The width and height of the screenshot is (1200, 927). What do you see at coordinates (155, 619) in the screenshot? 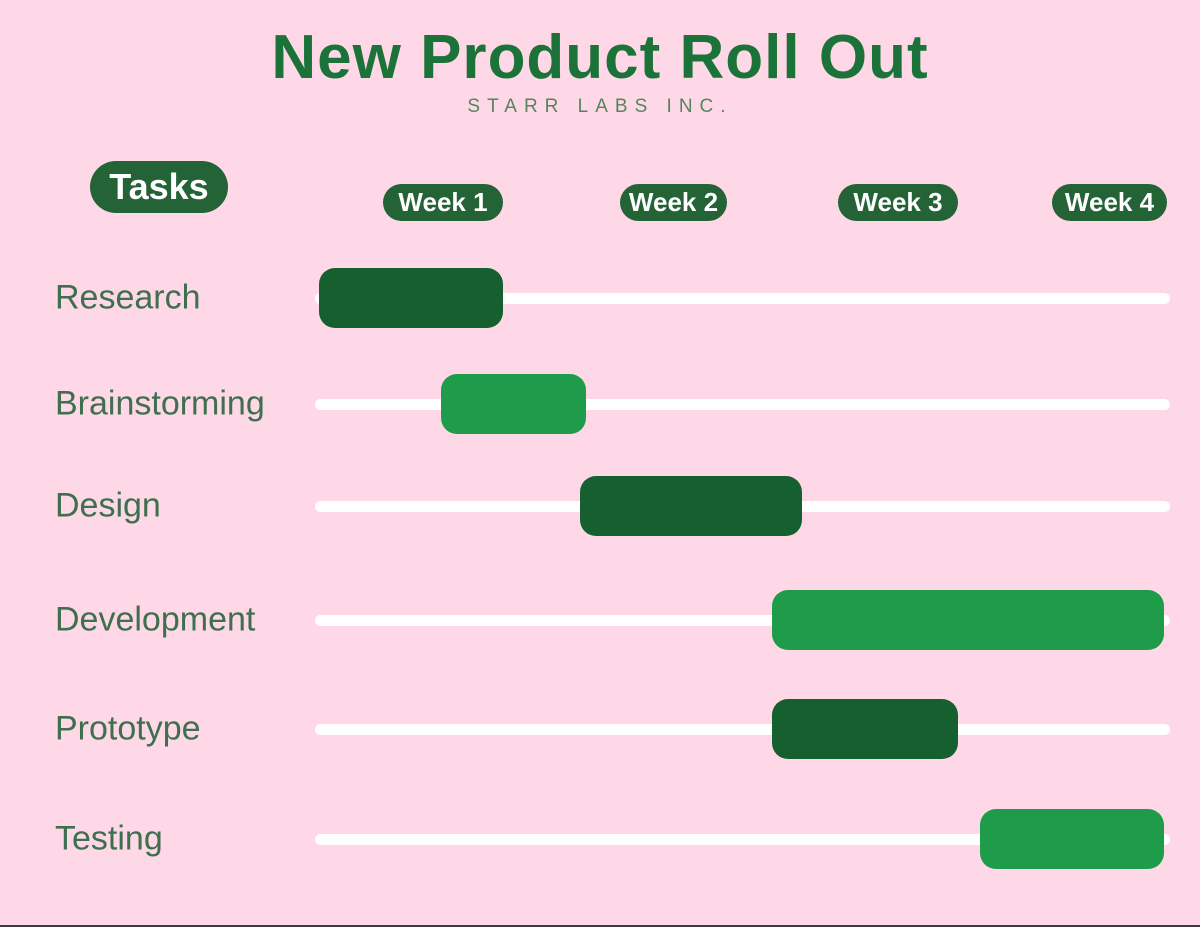
I see `task-label-development: Development` at bounding box center [155, 619].